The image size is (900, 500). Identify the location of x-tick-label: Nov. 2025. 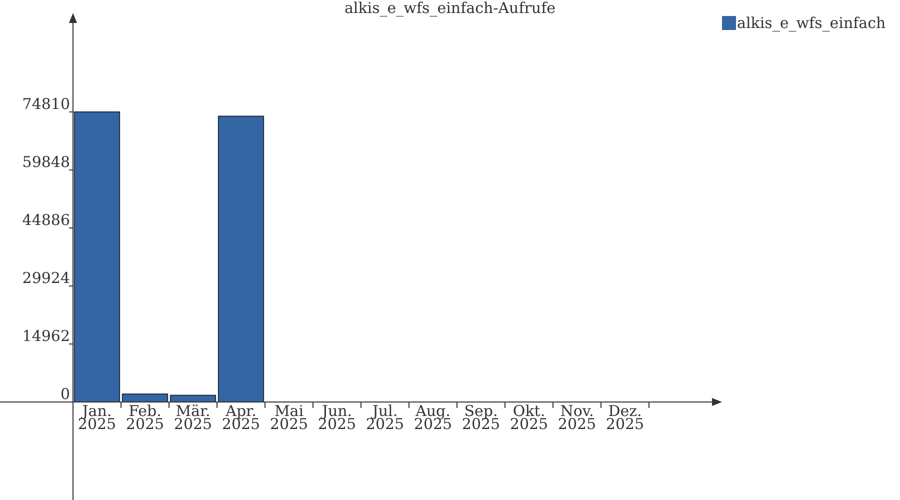
(577, 417).